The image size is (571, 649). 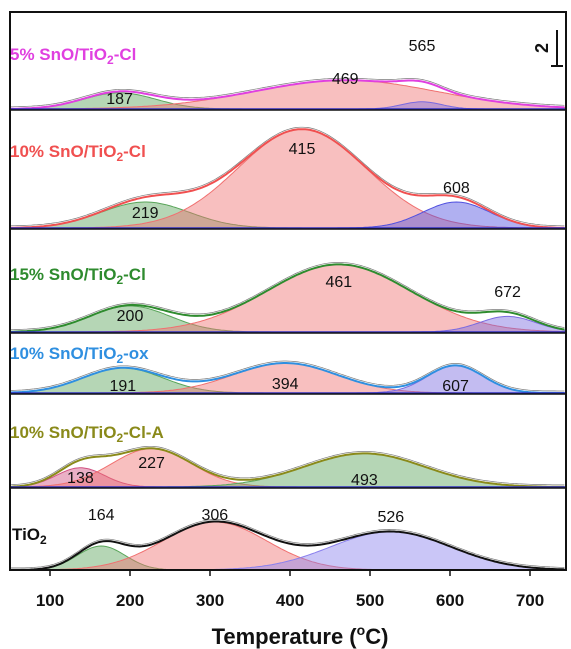 I want to click on x-tick-label: 400, so click(x=290, y=600).